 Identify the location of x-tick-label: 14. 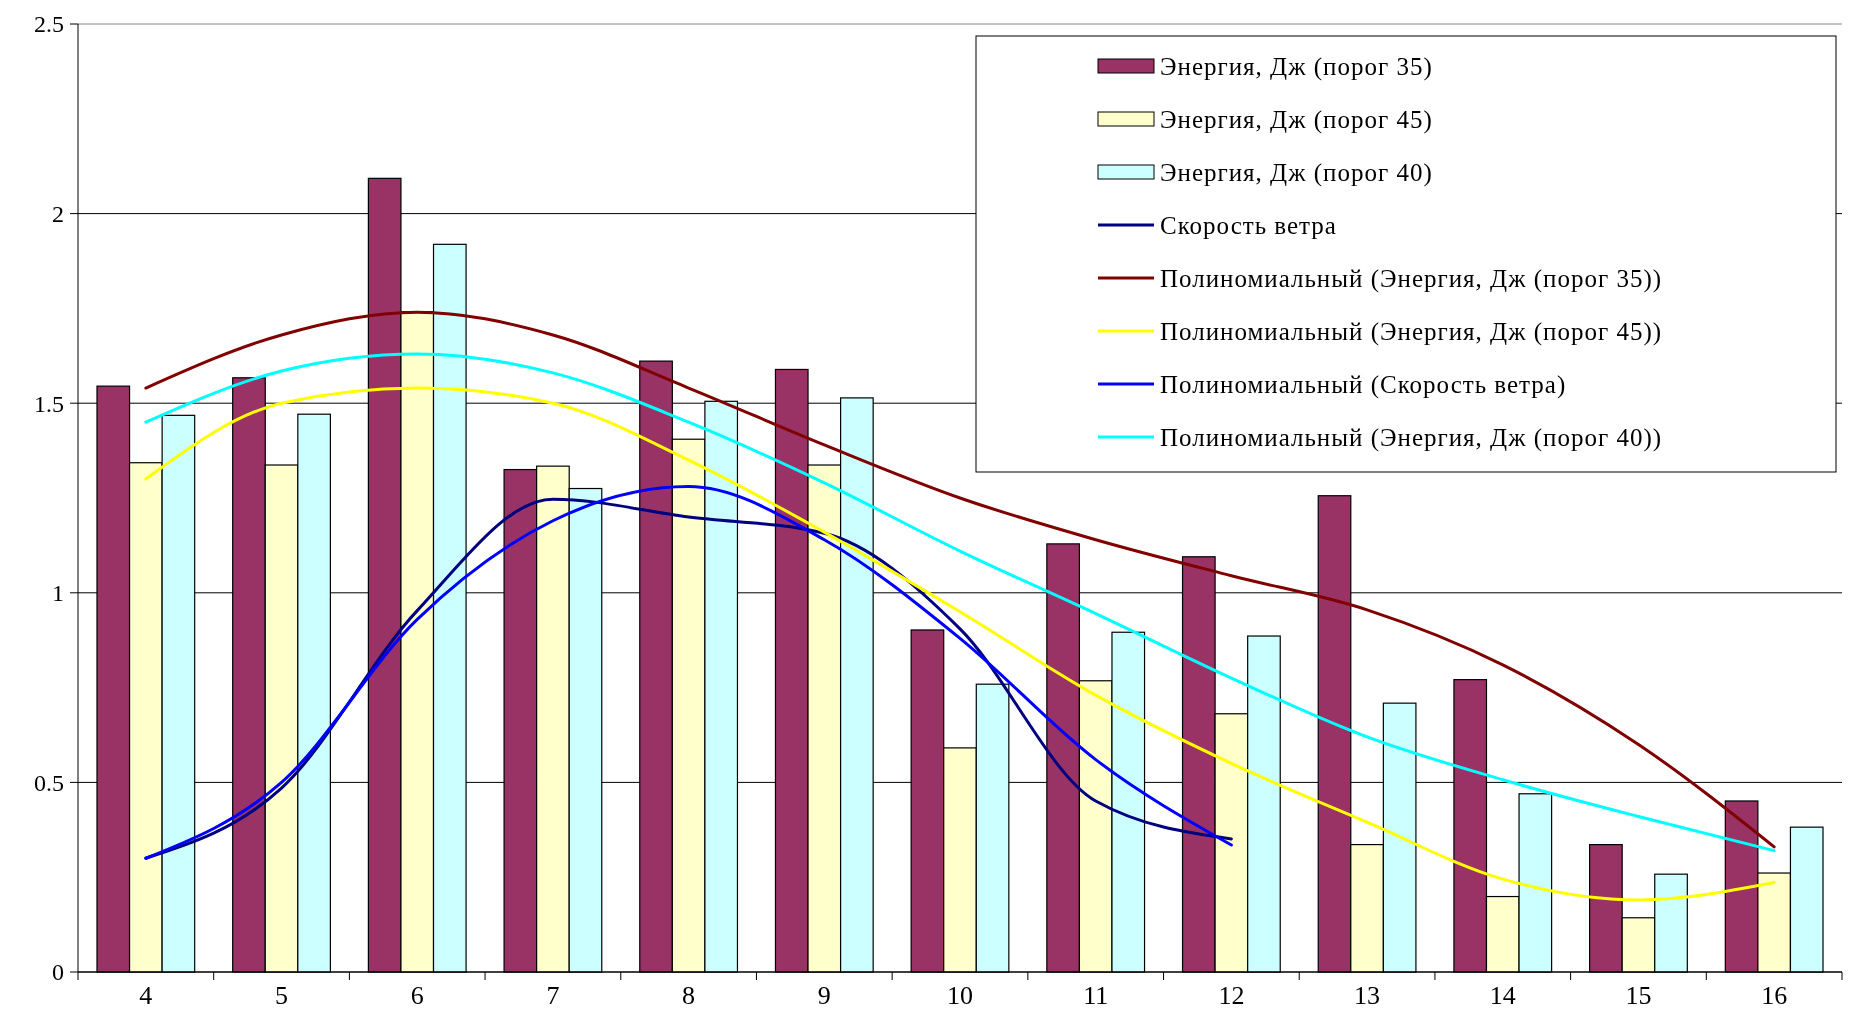
(1502, 995).